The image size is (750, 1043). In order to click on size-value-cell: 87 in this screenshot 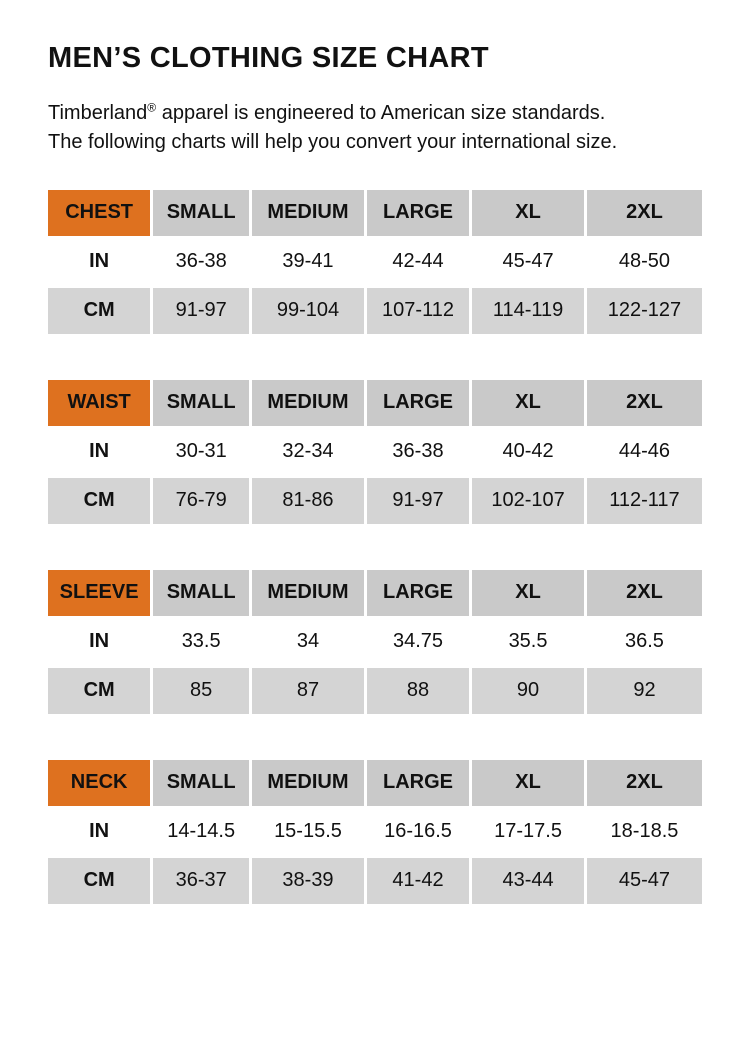, I will do `click(308, 690)`.